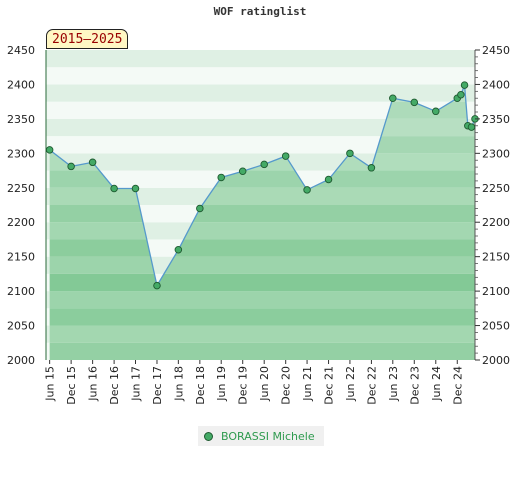 Image resolution: width=520 pixels, height=480 pixels. I want to click on y-tick-label-left: 2100, so click(21, 291).